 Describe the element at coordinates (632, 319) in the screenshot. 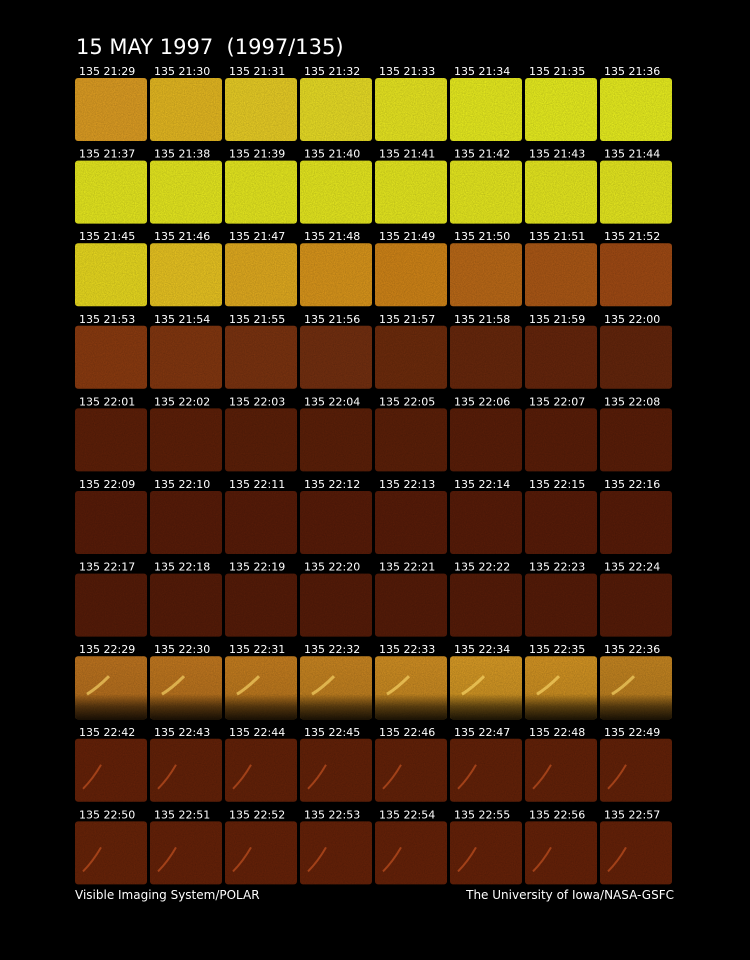

I see `tile-label: 135 22:00` at that location.